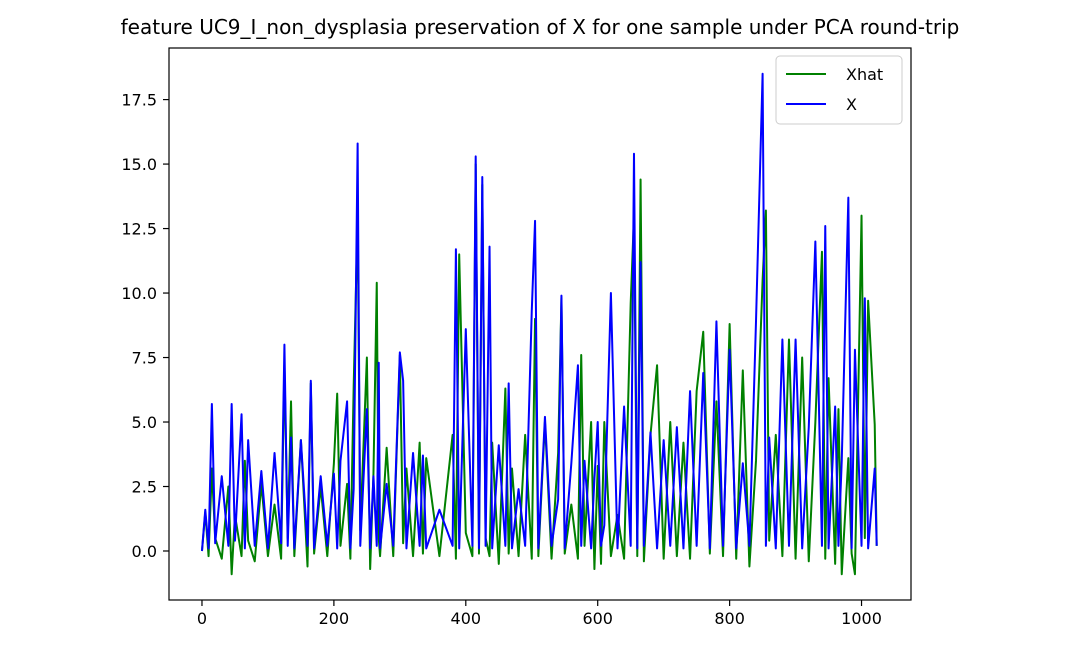 The height and width of the screenshot is (650, 1080). What do you see at coordinates (144, 551) in the screenshot?
I see `y-tick-label: 0.0` at bounding box center [144, 551].